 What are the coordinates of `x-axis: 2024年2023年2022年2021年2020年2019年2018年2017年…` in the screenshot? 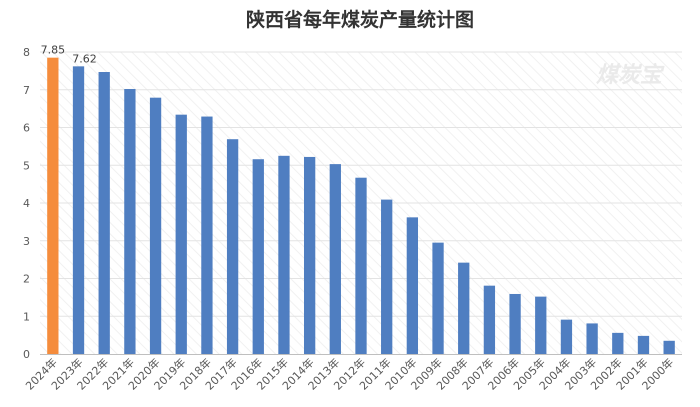 It's located at (349, 373).